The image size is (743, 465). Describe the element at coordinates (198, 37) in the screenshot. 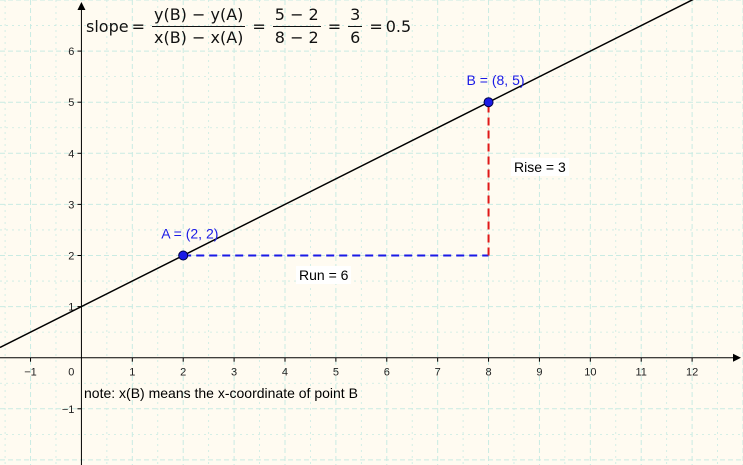

I see `formula-denominator-symbolic: x(B) − x(A)` at that location.